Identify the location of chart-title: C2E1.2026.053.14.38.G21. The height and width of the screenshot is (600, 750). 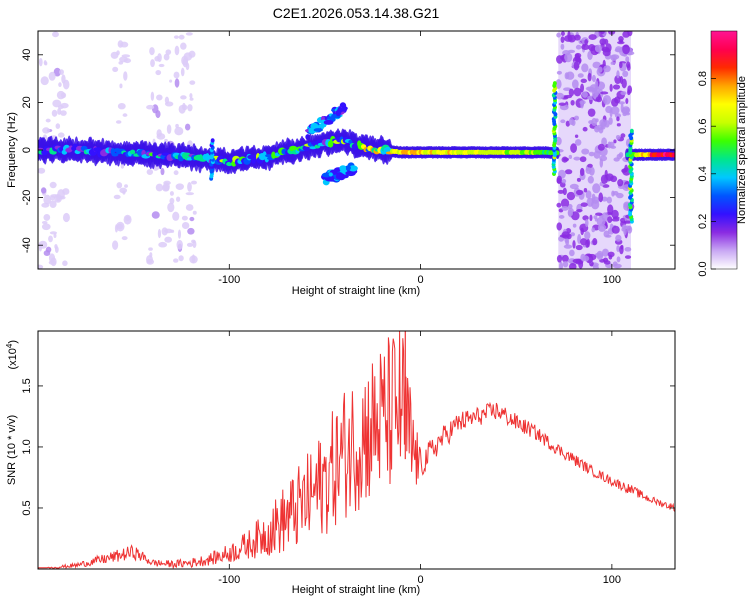
(356, 13).